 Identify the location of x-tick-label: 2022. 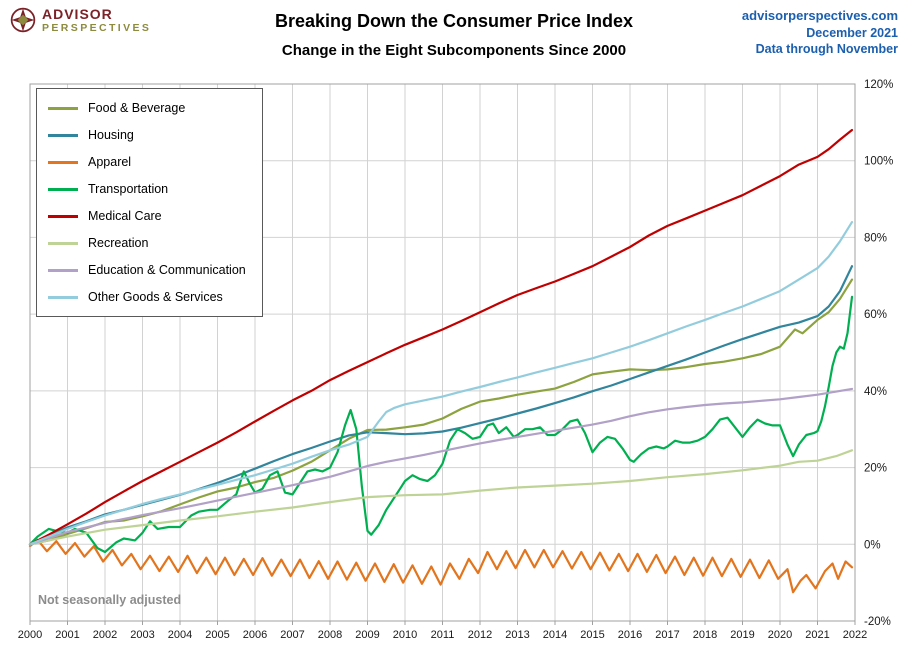
(855, 635).